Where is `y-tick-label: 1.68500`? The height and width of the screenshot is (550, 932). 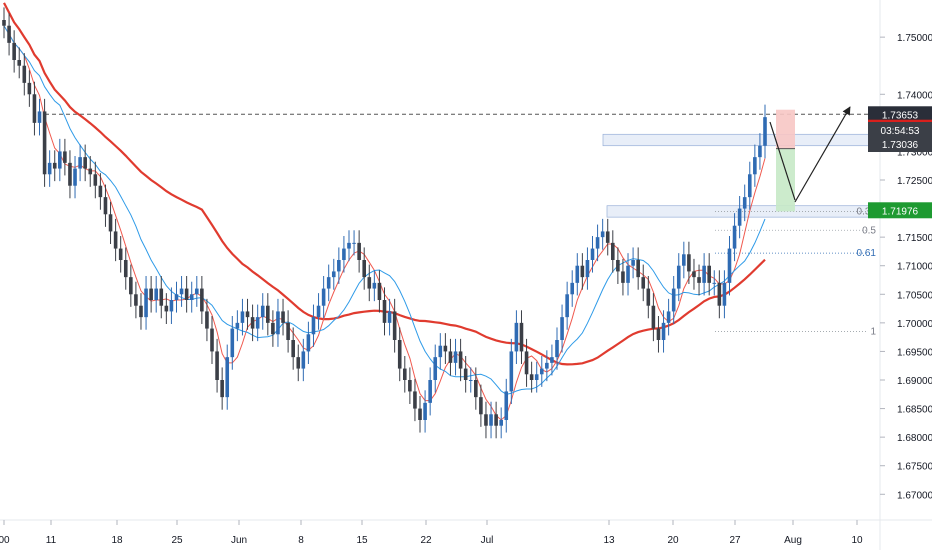 y-tick-label: 1.68500 is located at coordinates (914, 410).